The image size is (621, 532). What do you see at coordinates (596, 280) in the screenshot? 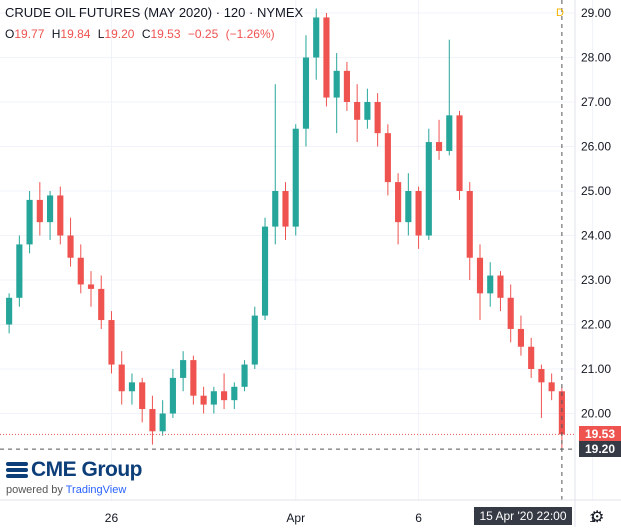
I see `y-tick-label: 23.00` at bounding box center [596, 280].